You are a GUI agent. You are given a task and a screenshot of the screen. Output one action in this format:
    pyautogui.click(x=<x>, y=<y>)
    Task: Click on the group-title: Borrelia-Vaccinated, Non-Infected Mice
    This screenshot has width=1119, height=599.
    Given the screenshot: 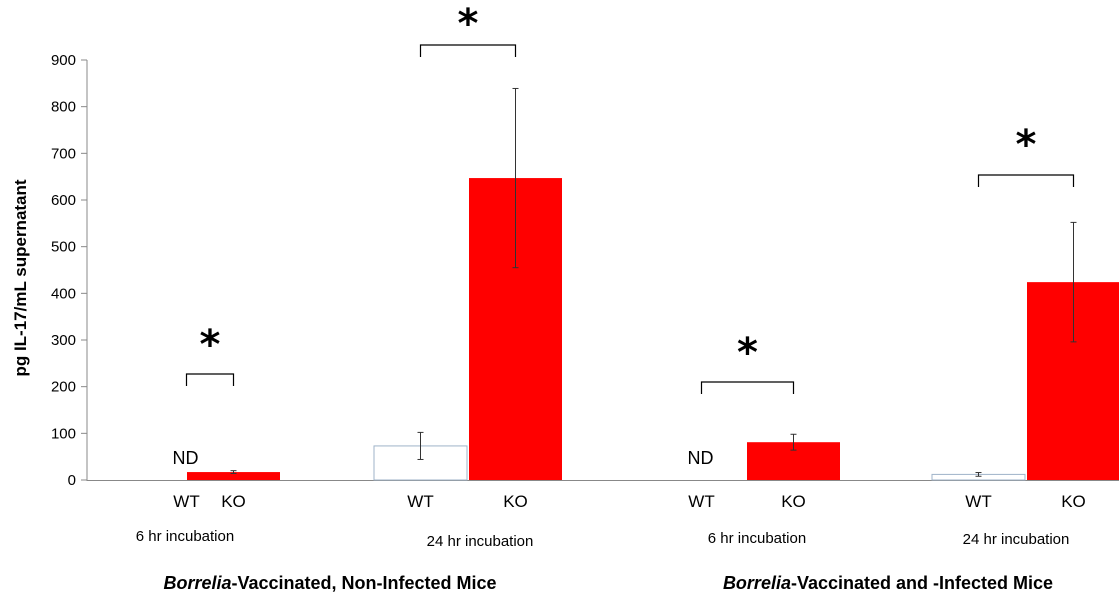 What is the action you would take?
    pyautogui.click(x=329, y=583)
    